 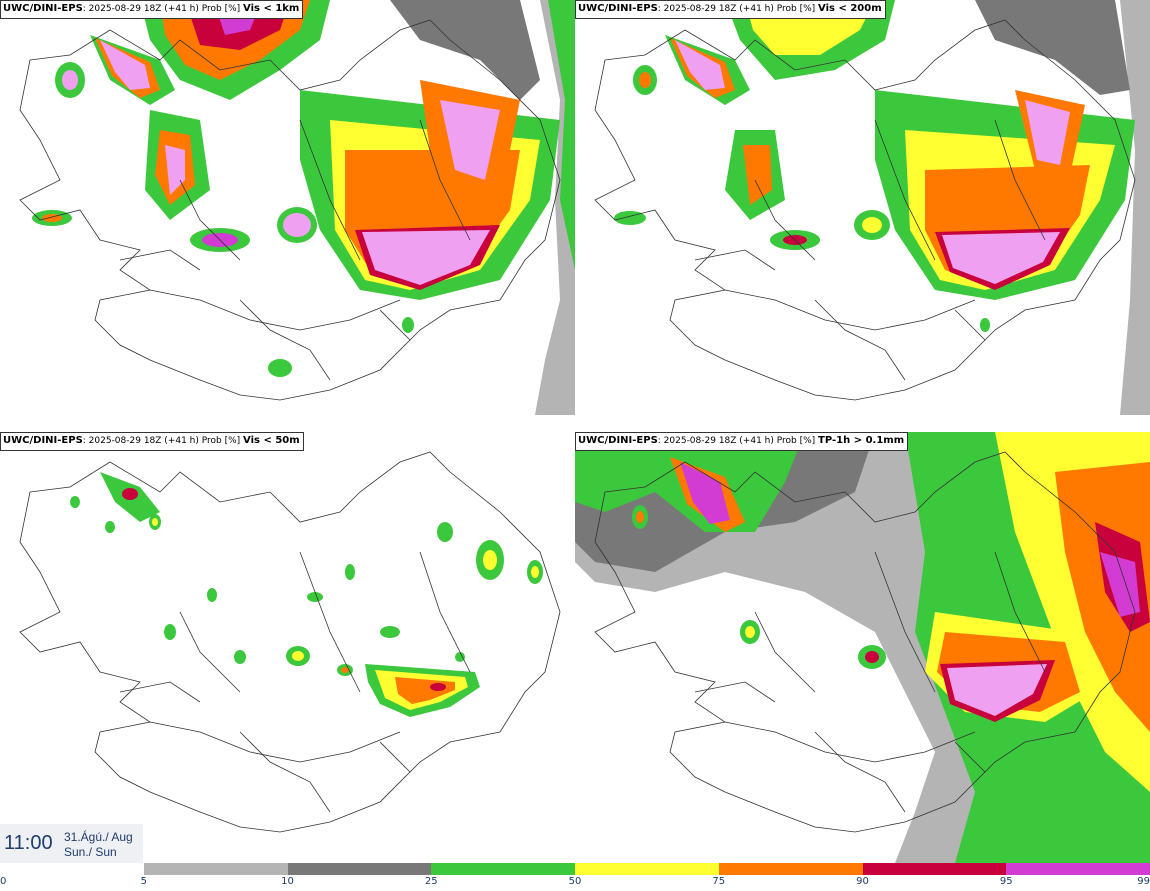 I want to click on legend-color-bar, so click(x=575, y=869).